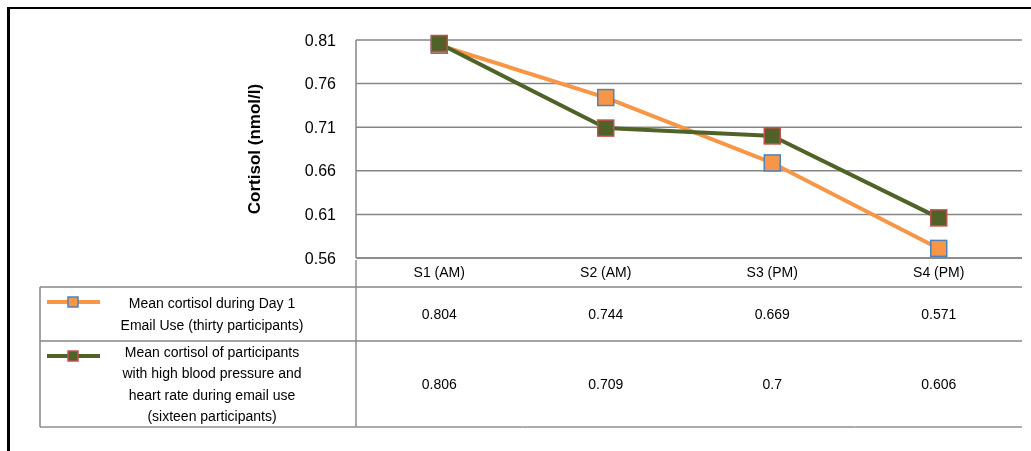  What do you see at coordinates (320, 84) in the screenshot?
I see `y-tick-label: 0.76` at bounding box center [320, 84].